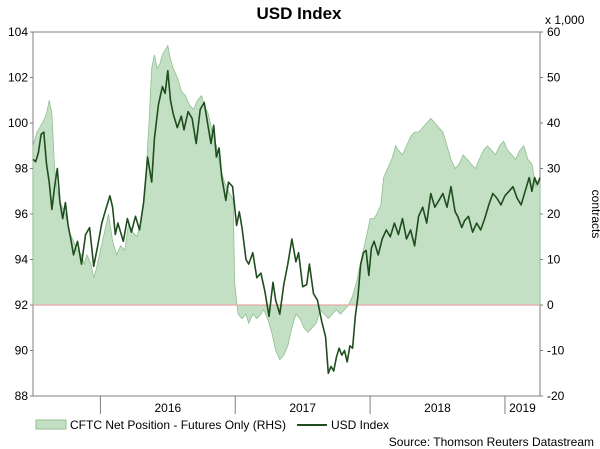 This screenshot has height=449, width=600. What do you see at coordinates (554, 78) in the screenshot?
I see `right-tick-label: 50` at bounding box center [554, 78].